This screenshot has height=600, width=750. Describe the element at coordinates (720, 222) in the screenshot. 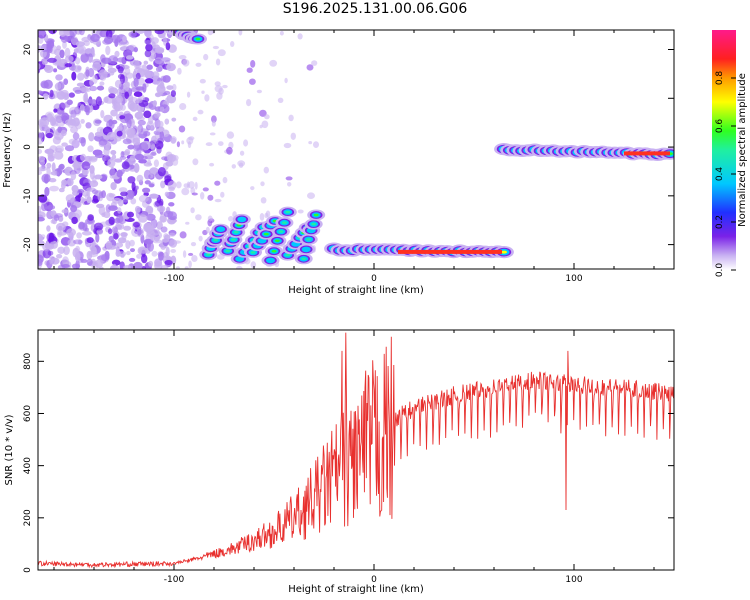

I see `colorbar-tick-label: 0.2` at that location.